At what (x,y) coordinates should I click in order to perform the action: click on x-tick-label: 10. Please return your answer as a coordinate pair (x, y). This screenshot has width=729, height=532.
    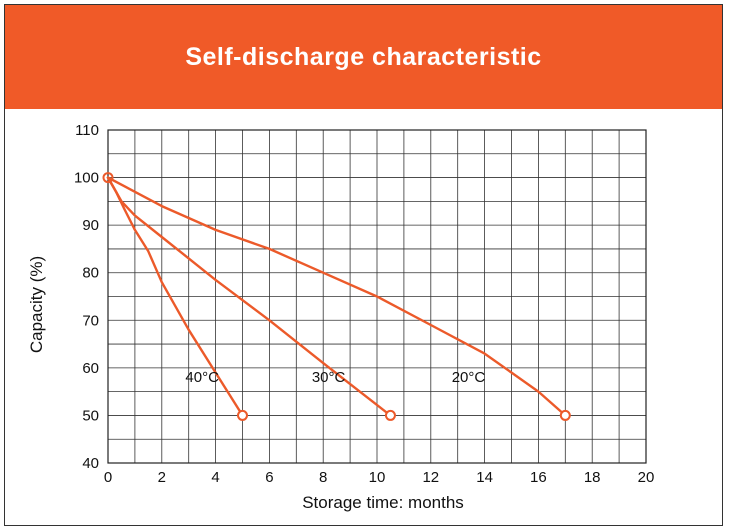
    Looking at the image, I should click on (377, 477).